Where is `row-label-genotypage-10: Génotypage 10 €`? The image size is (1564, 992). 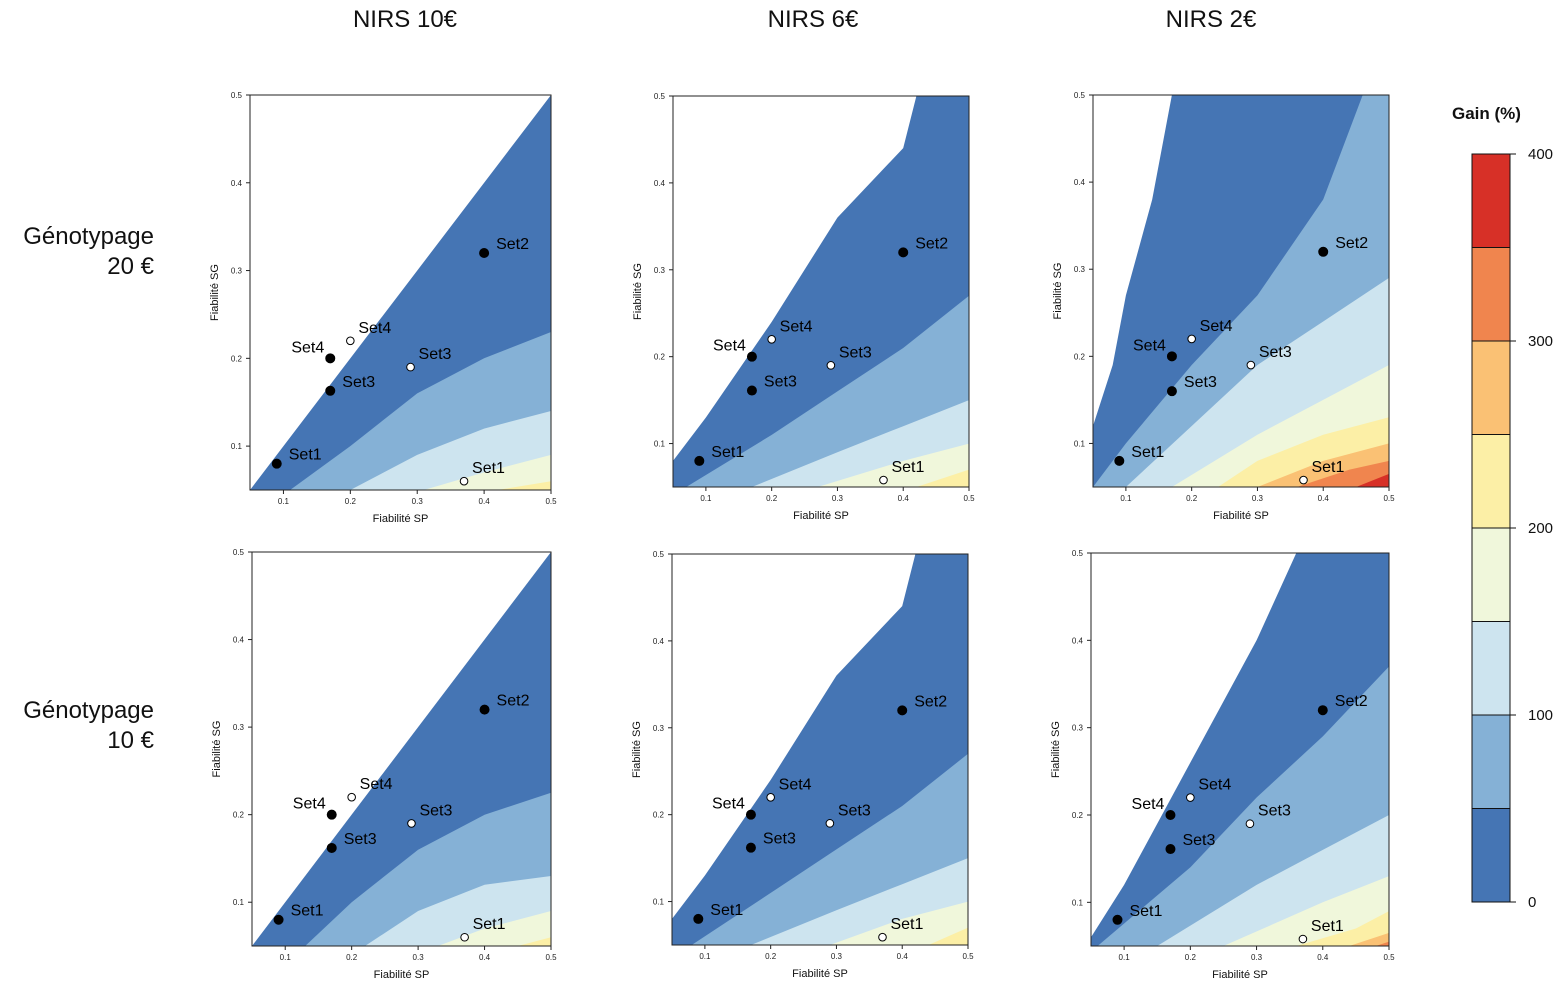 row-label-genotypage-10: Génotypage 10 € is located at coordinates (77, 726).